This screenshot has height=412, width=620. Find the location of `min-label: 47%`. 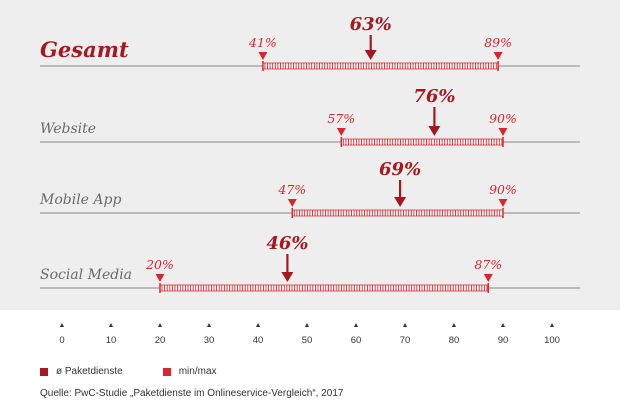

min-label: 47% is located at coordinates (291, 189).